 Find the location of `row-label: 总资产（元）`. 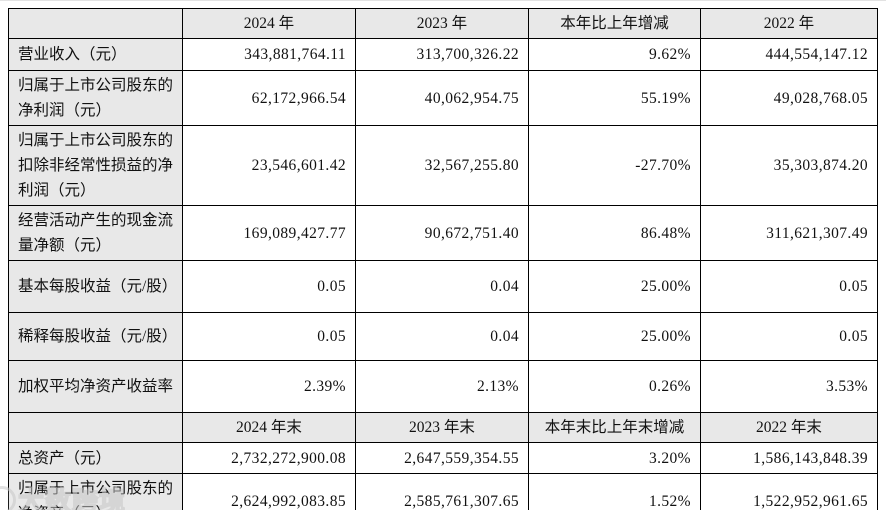

row-label: 总资产（元） is located at coordinates (95, 458).